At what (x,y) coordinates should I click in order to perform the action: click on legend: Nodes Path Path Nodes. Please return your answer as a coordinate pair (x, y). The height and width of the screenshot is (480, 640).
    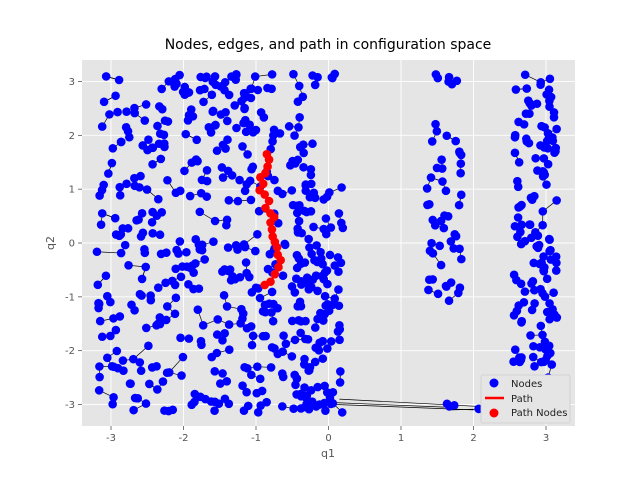
    Looking at the image, I should click on (525, 399).